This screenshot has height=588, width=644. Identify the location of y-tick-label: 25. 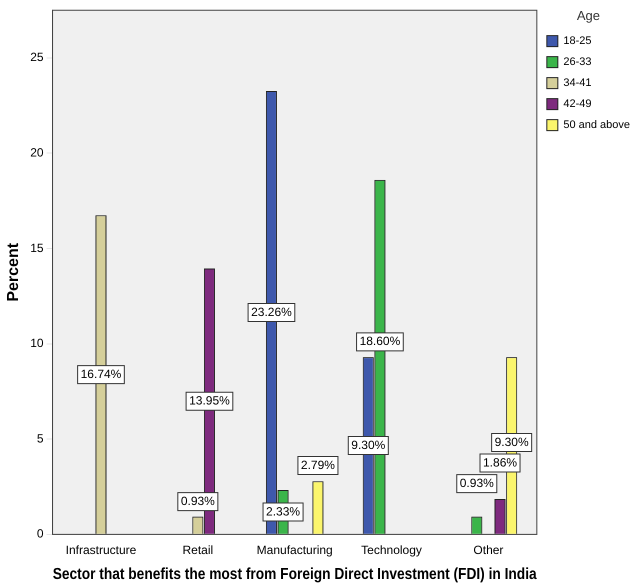
(37, 57).